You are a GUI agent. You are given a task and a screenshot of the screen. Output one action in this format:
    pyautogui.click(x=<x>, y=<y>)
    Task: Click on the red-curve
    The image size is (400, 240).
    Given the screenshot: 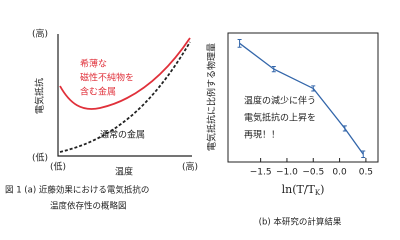 What is the action you would take?
    pyautogui.click(x=125, y=73)
    